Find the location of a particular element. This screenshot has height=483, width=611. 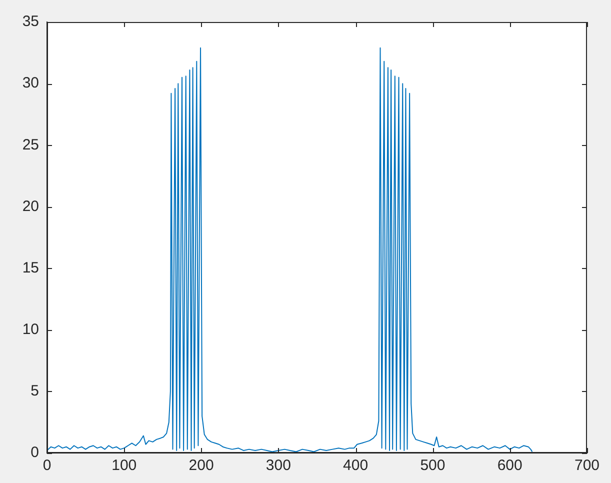

y-tick-label: 15 is located at coordinates (30, 267).